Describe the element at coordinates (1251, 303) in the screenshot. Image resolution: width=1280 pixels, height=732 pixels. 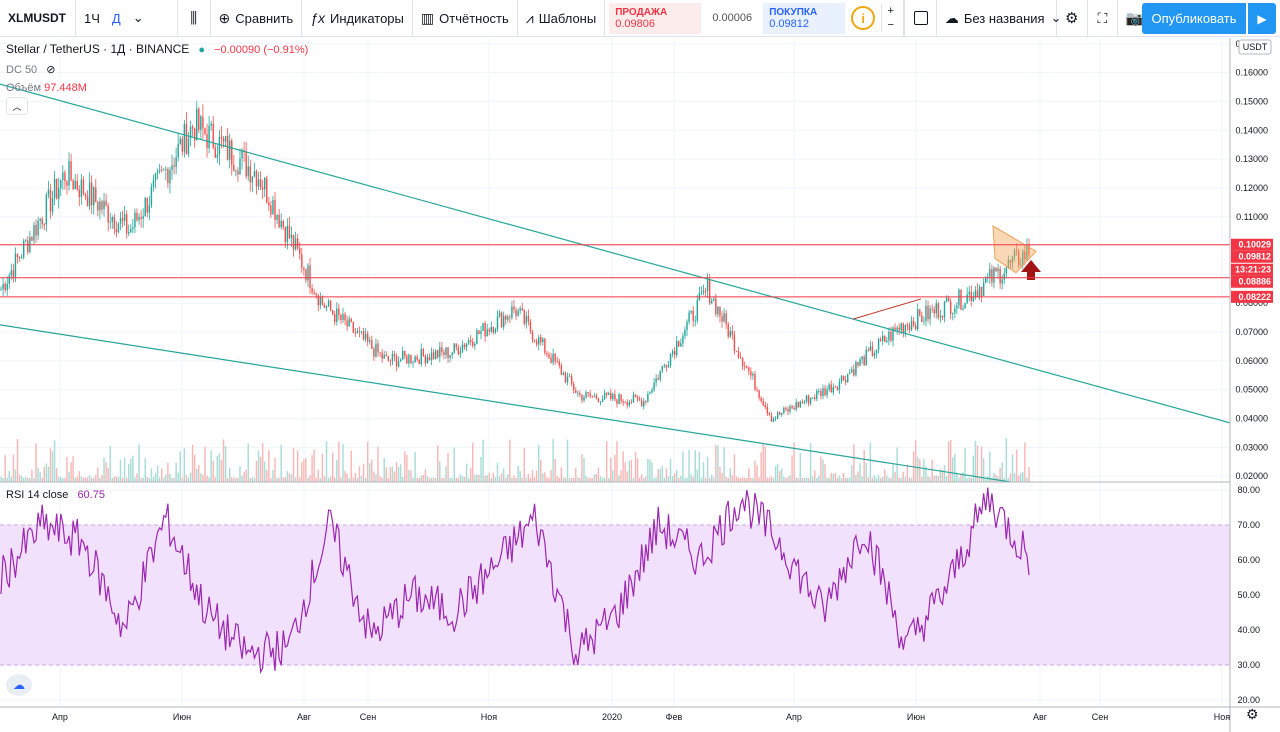
I see `price-tick-label: 0.08000` at that location.